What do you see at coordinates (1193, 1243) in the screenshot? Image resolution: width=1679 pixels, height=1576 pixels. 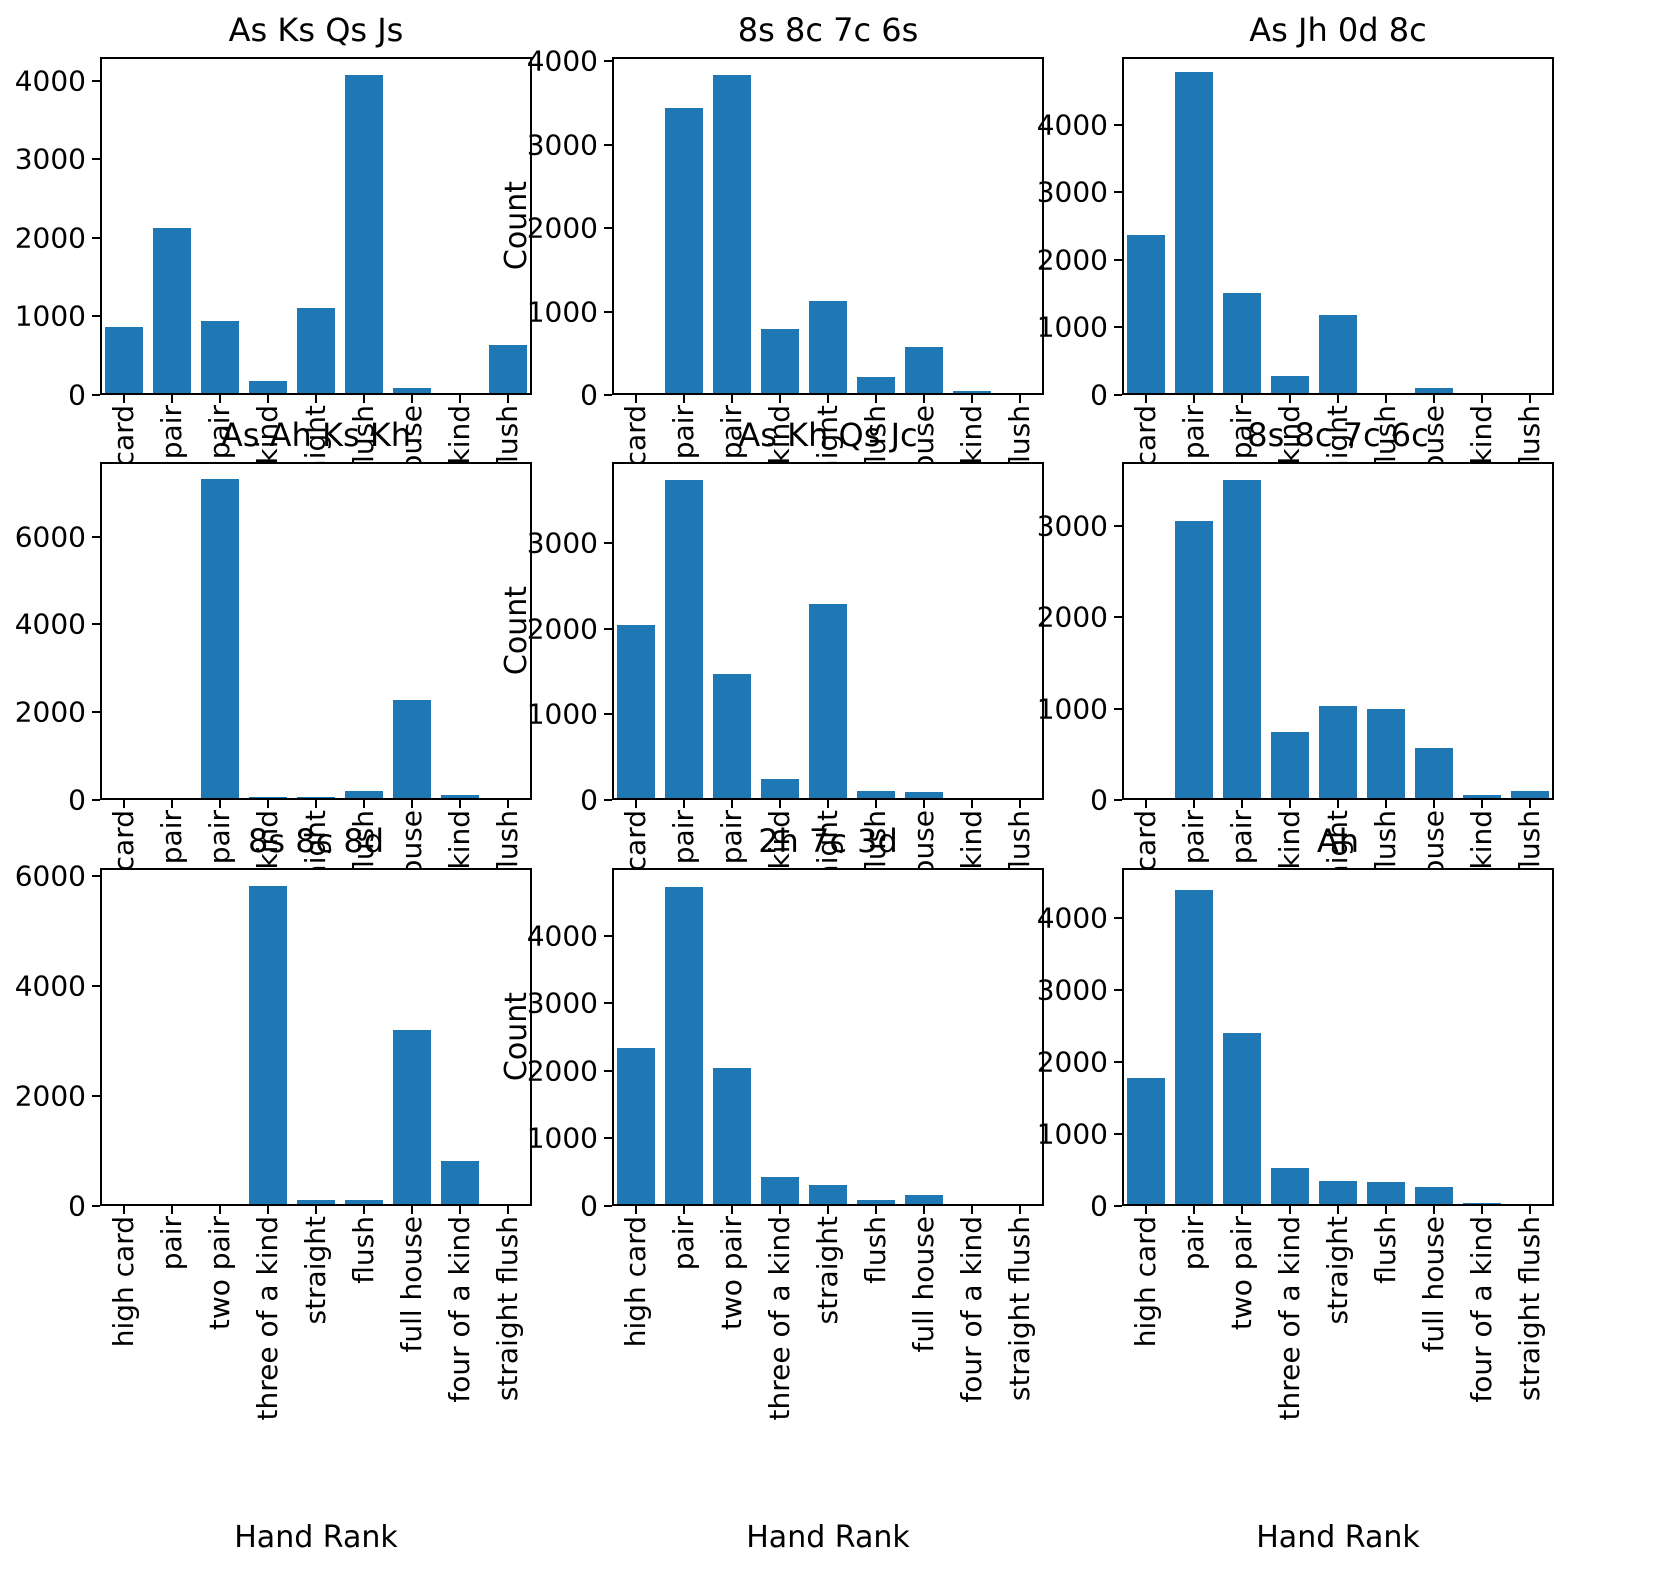 I see `x-tick-label-pair: pair` at bounding box center [1193, 1243].